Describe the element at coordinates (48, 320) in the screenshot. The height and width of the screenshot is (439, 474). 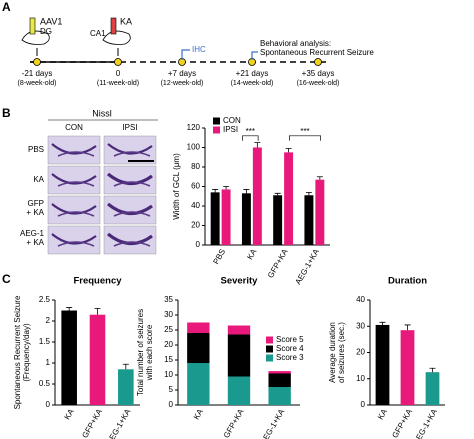
I see `y-tick-label: 2` at that location.